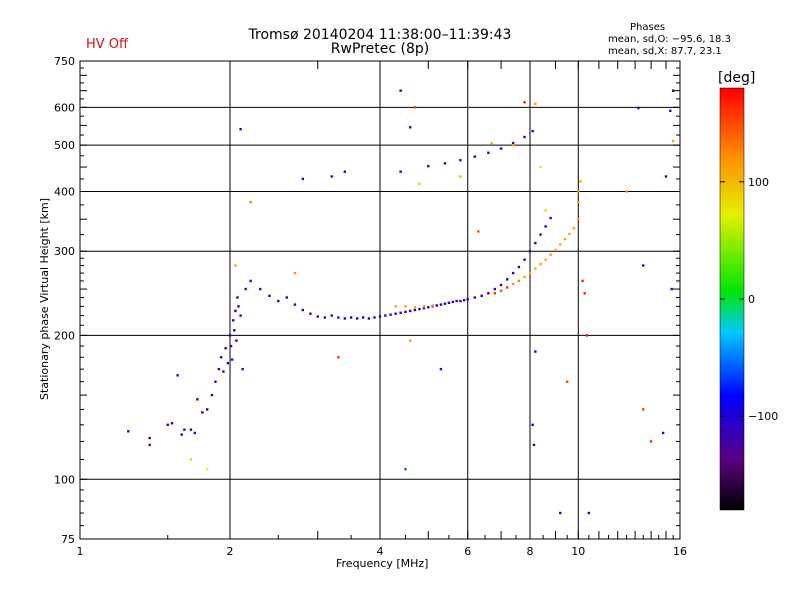 The width and height of the screenshot is (800, 600). What do you see at coordinates (467, 551) in the screenshot?
I see `x-tick-label: 6` at bounding box center [467, 551].